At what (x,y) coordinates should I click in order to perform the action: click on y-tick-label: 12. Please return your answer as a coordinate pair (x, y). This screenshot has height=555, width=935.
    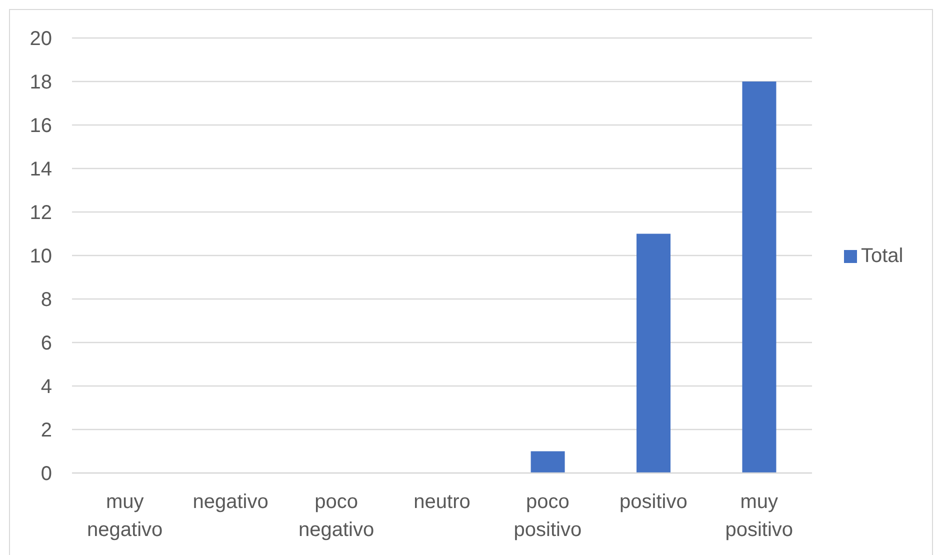
    Looking at the image, I should click on (41, 213).